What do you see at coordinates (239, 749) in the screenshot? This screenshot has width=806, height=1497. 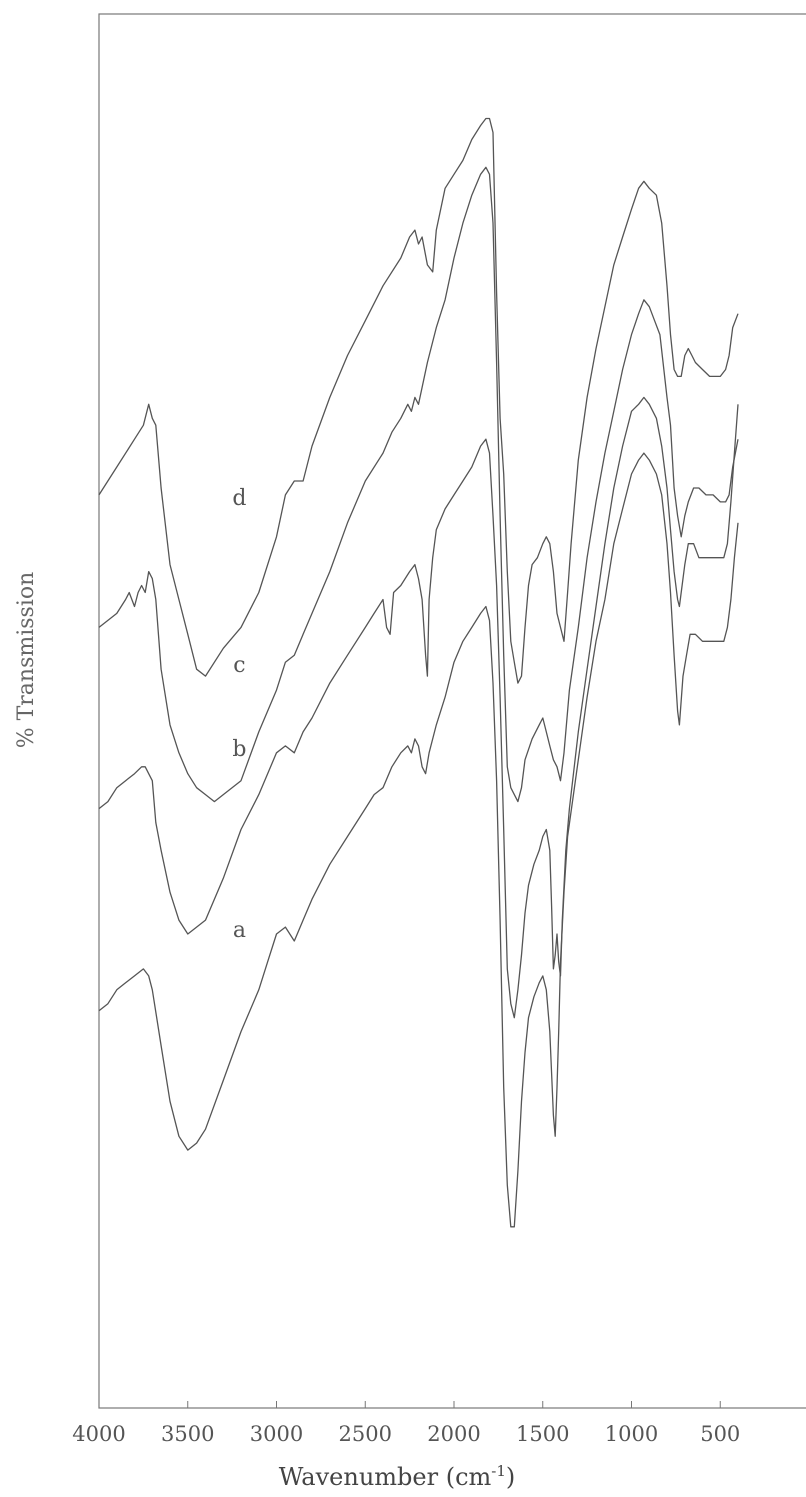 I see `series-label-b: b` at bounding box center [239, 749].